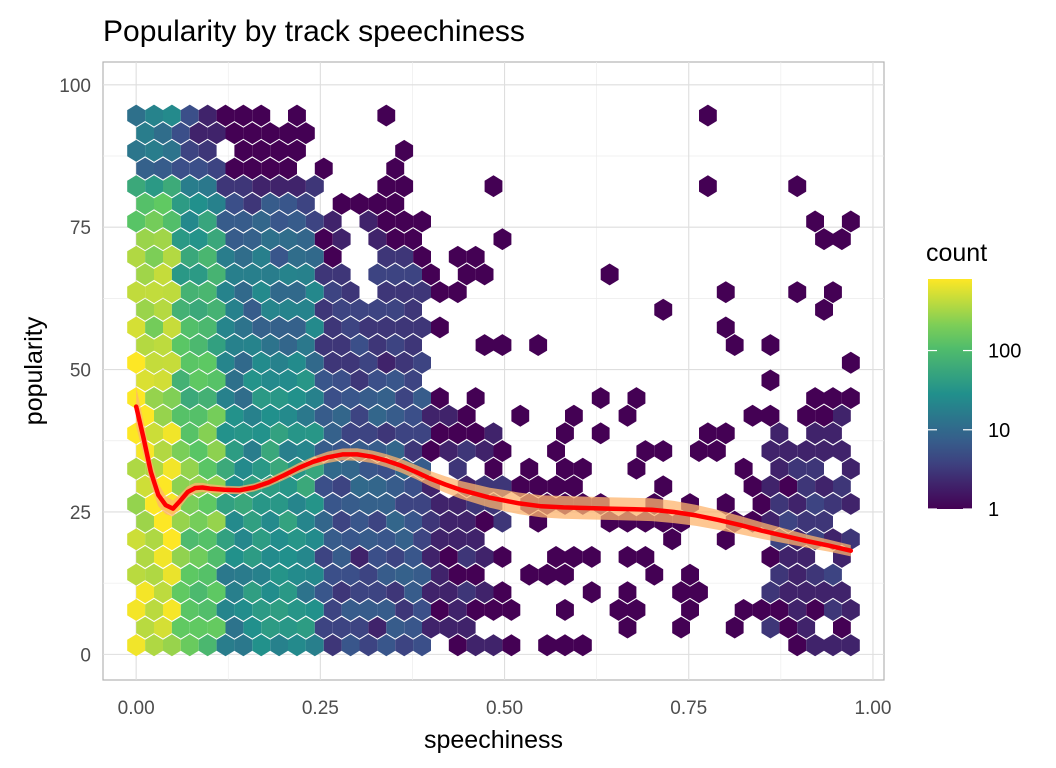 The width and height of the screenshot is (1056, 768). Describe the element at coordinates (320, 708) in the screenshot. I see `x-tick-label: 0.25` at that location.